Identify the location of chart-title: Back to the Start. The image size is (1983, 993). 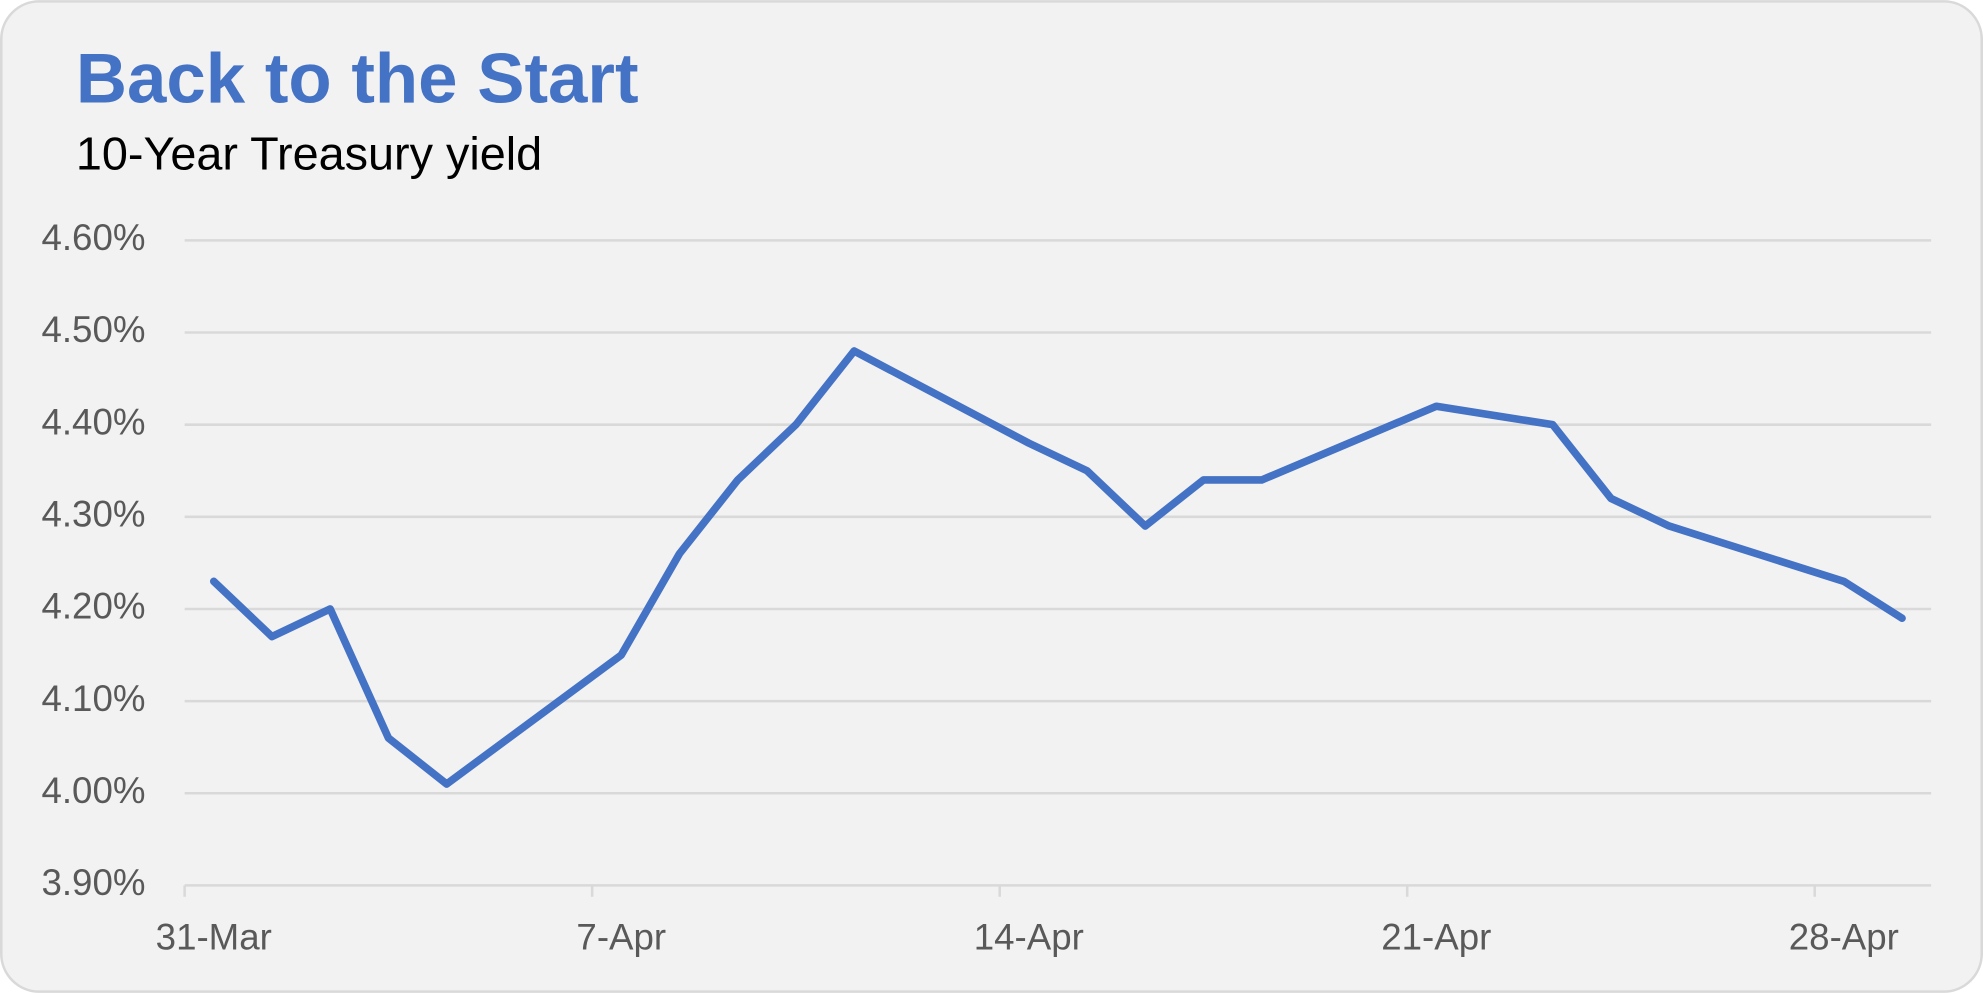
(357, 78).